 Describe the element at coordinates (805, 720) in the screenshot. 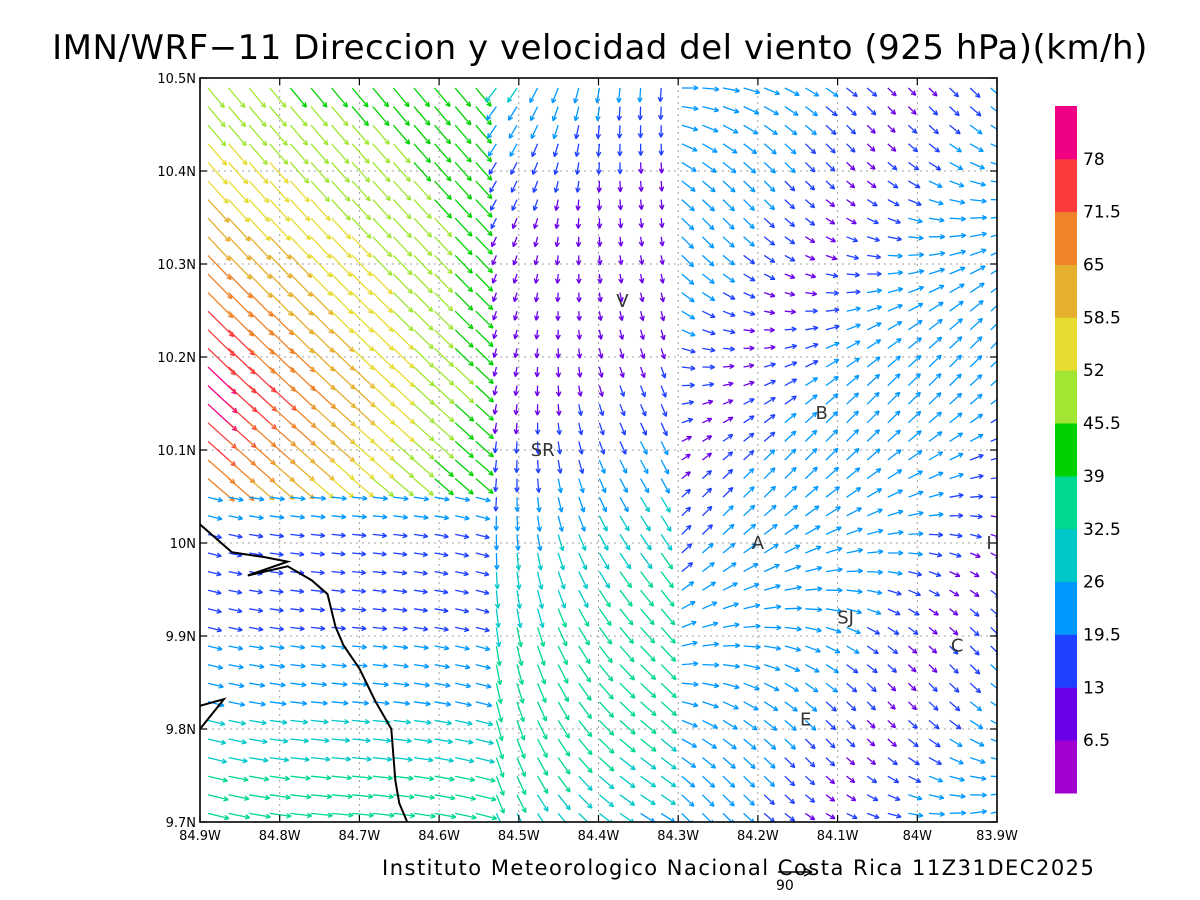

I see `place-label: E` at that location.